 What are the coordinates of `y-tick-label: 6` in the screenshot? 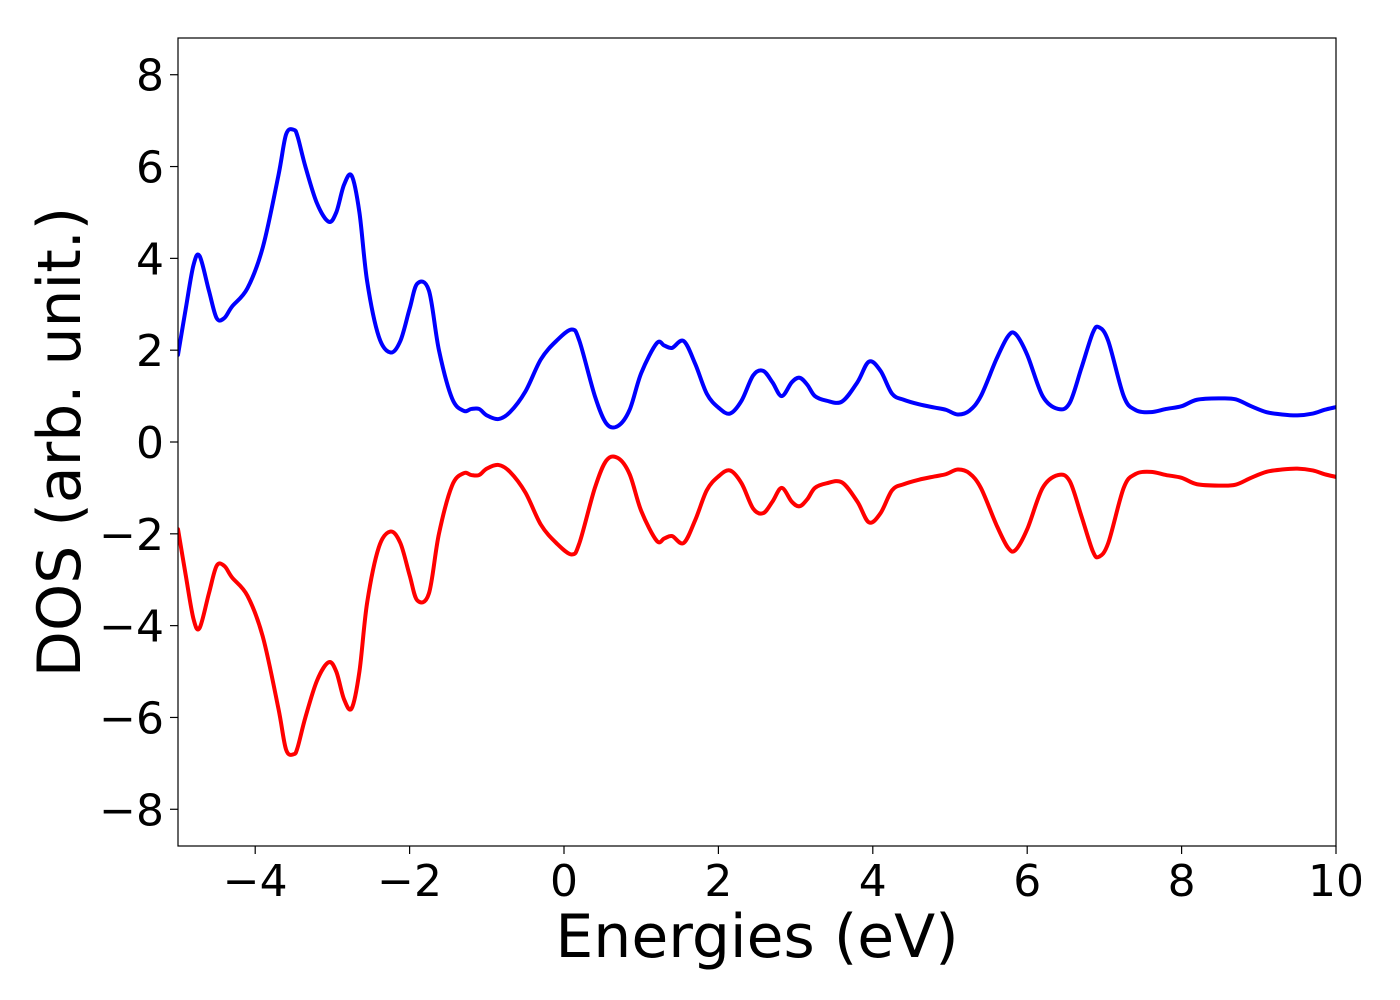 It's located at (150, 168).